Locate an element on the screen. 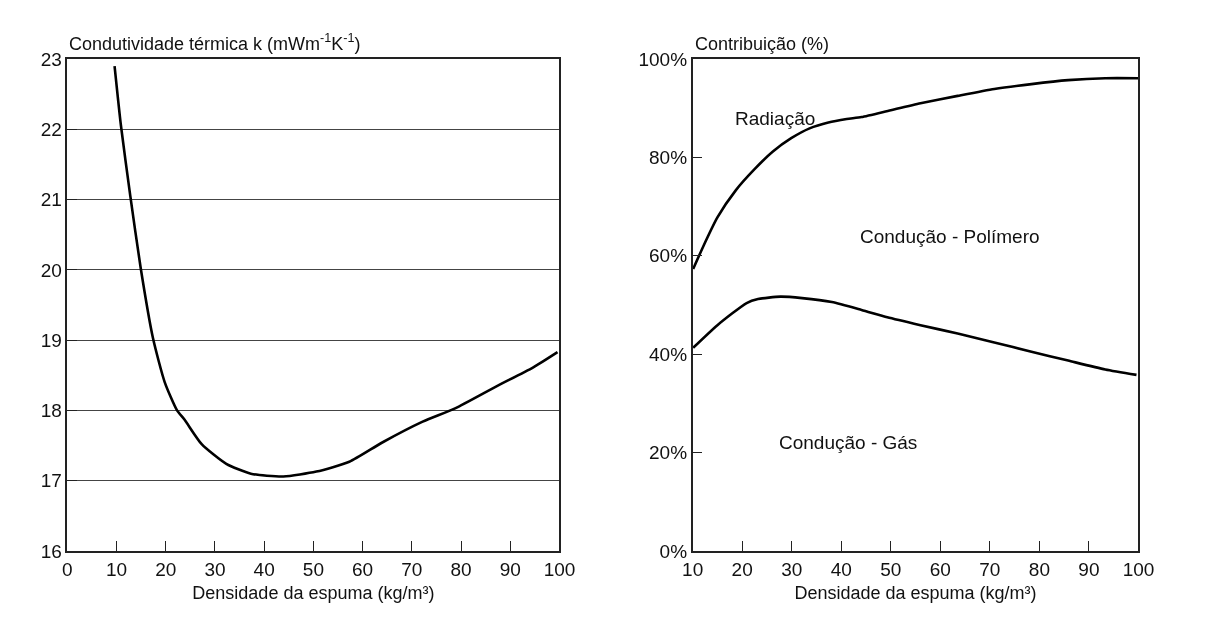  x-tick-label: 0 is located at coordinates (67, 569).